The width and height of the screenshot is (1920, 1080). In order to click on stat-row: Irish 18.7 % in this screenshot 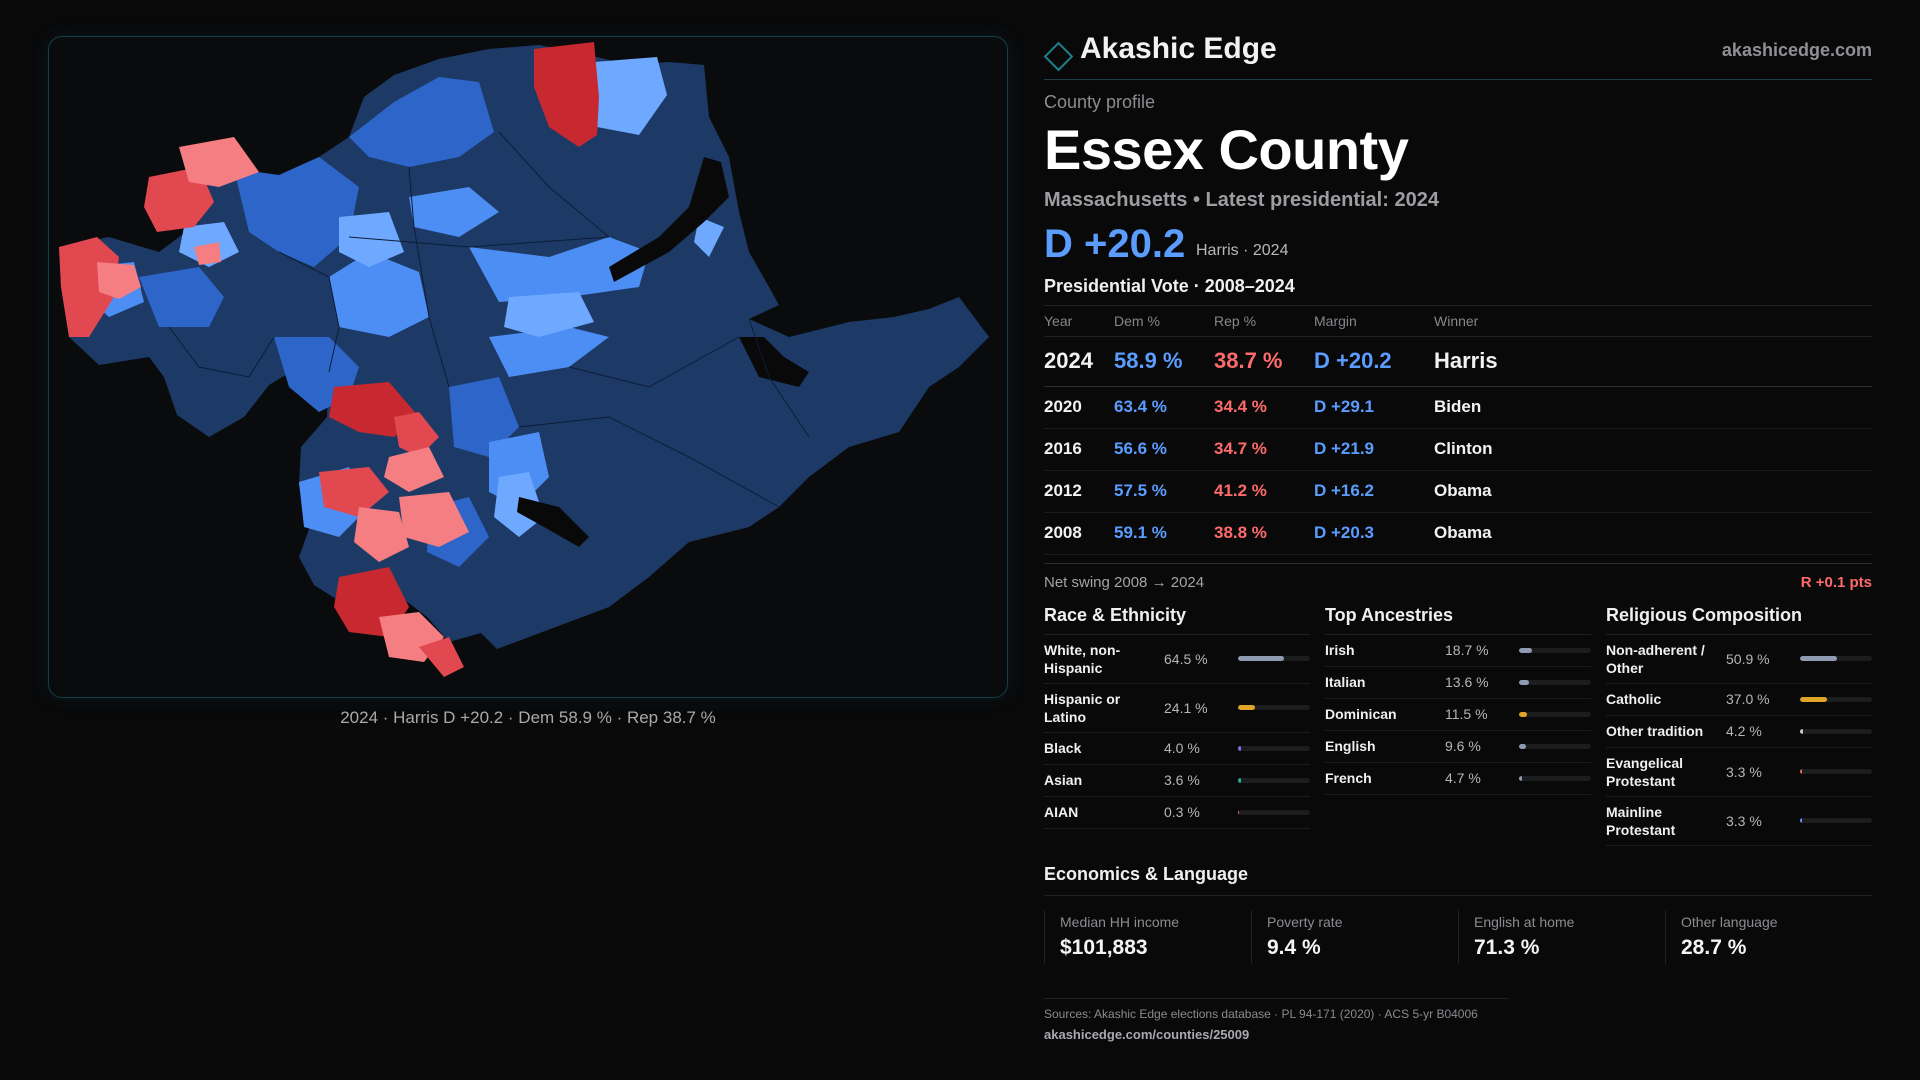, I will do `click(1458, 651)`.